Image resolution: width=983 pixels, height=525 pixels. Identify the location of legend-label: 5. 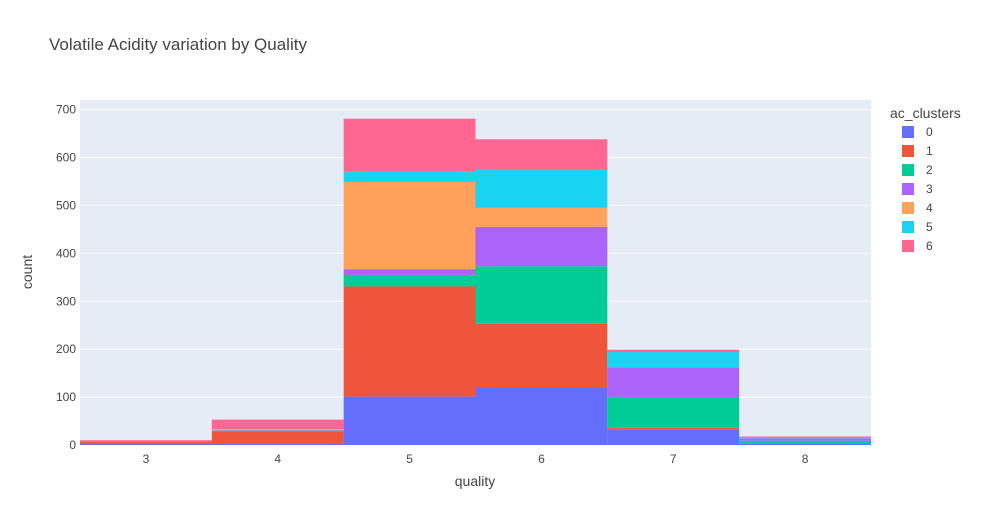
(929, 227).